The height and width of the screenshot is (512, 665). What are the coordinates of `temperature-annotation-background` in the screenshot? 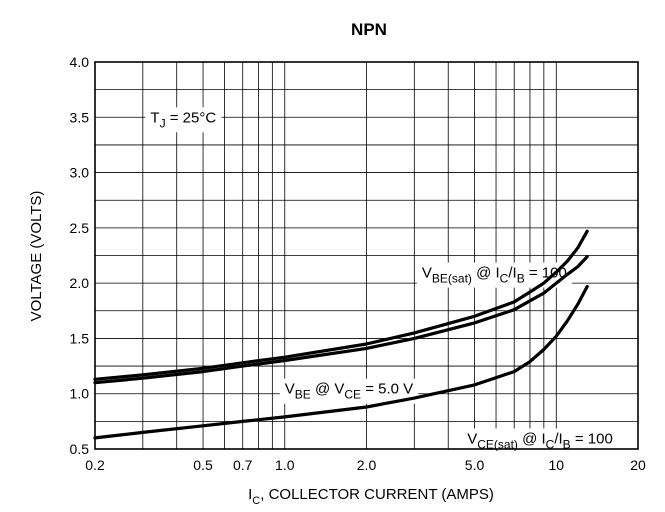 It's located at (183, 120).